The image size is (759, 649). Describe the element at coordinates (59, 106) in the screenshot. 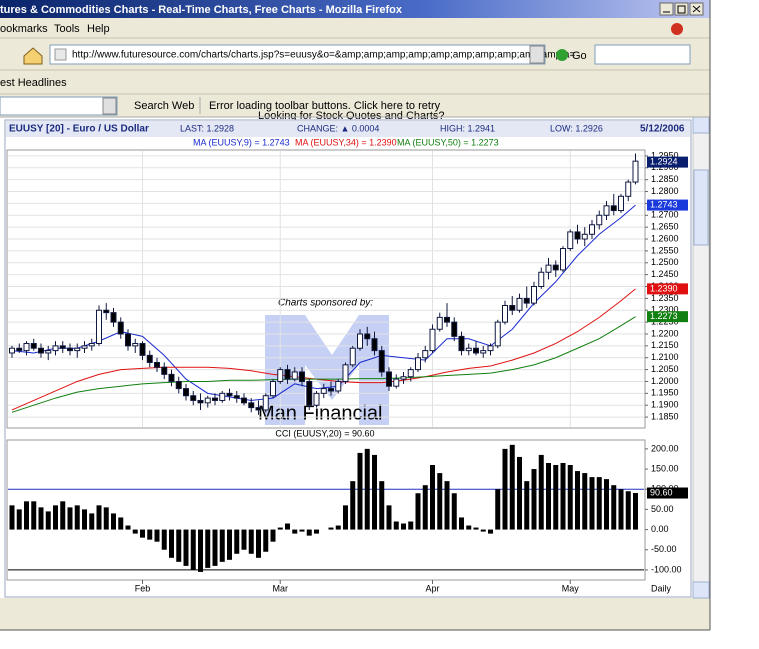

I see `toolbar-combo` at that location.